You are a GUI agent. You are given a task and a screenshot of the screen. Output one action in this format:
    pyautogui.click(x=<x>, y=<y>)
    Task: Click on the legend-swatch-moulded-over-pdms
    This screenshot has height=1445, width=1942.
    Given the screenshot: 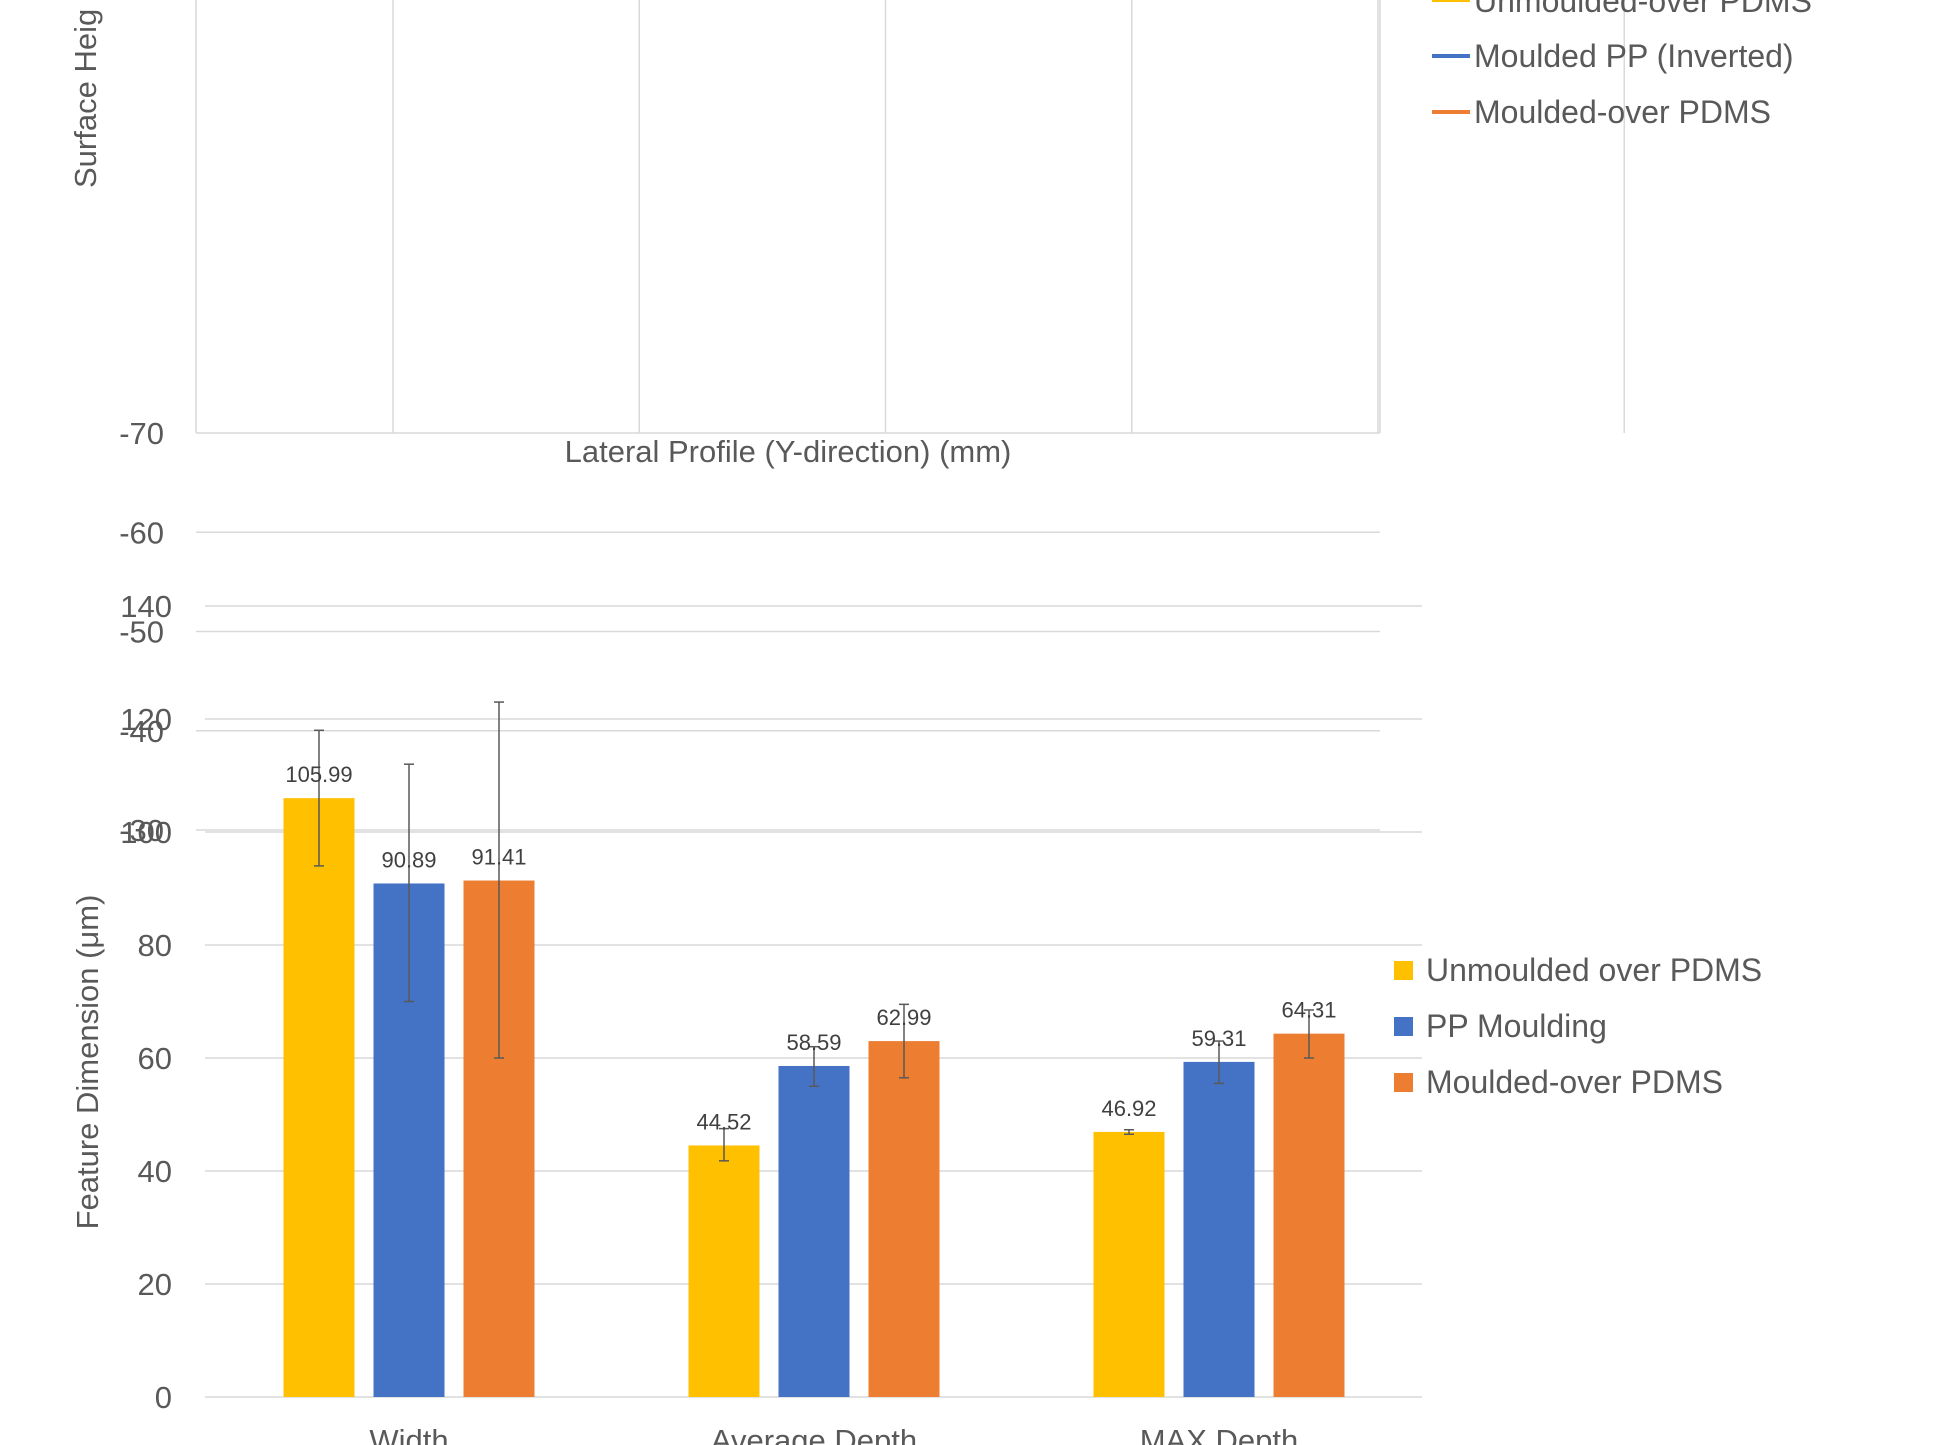 What is the action you would take?
    pyautogui.click(x=1403, y=1082)
    